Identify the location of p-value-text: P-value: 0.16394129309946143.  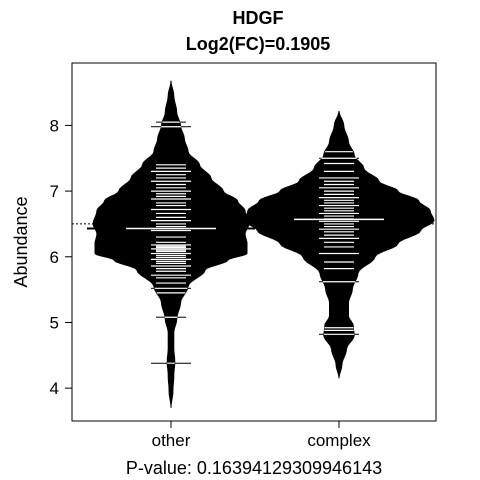
(254, 468).